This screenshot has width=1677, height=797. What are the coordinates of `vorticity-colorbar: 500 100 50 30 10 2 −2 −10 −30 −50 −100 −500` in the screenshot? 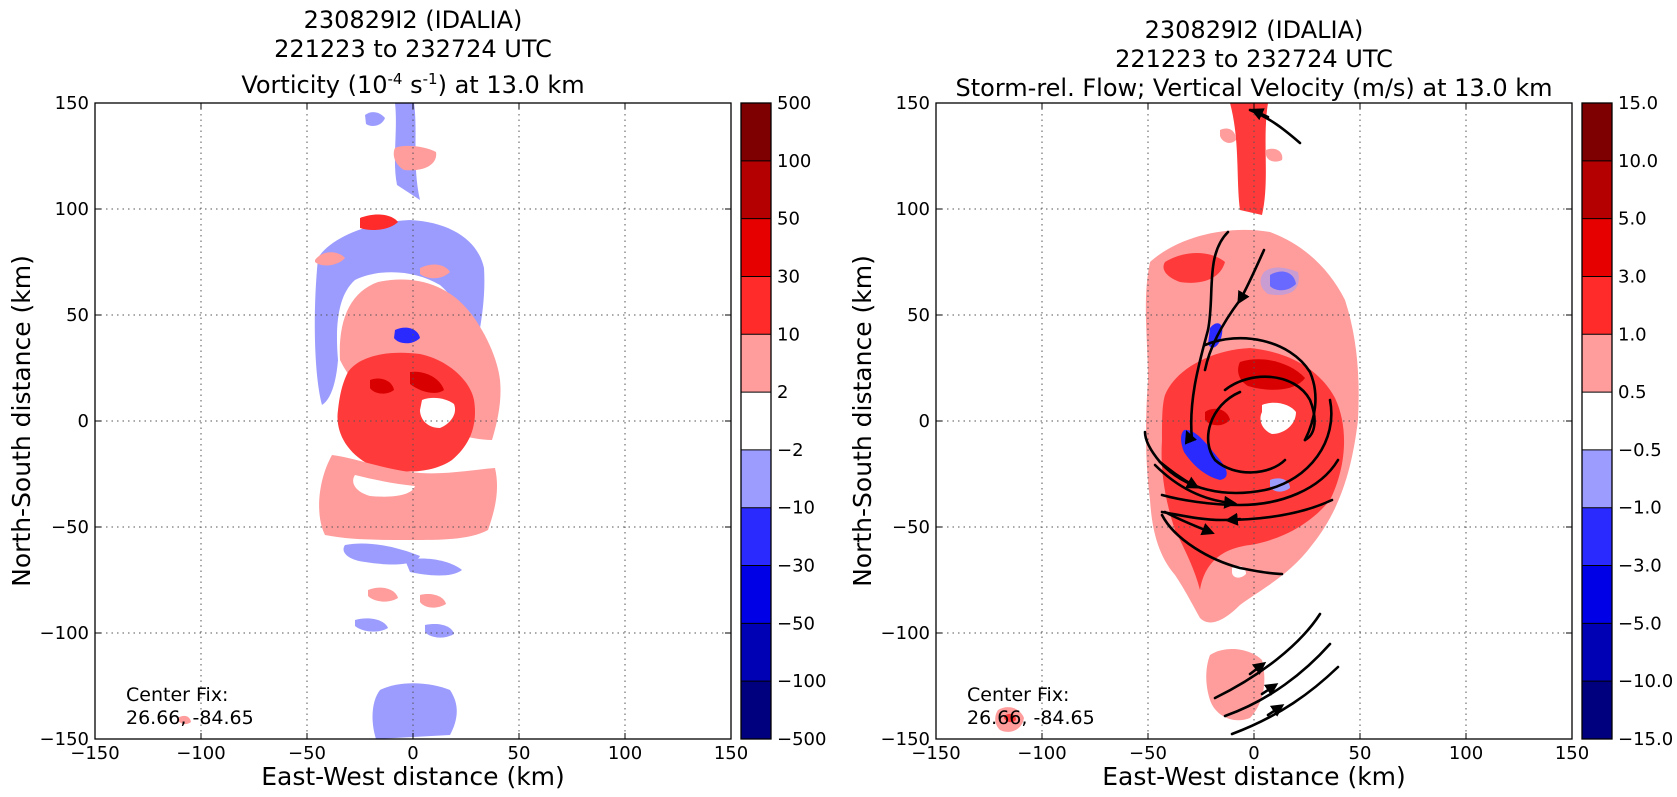 It's located at (783, 421).